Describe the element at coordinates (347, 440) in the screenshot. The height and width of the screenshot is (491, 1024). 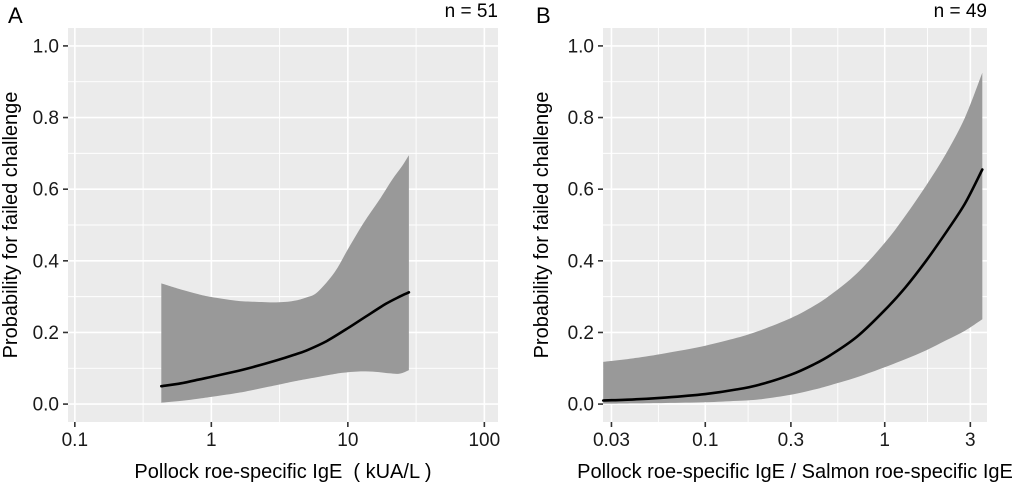
I see `x-tick-label: 10` at that location.